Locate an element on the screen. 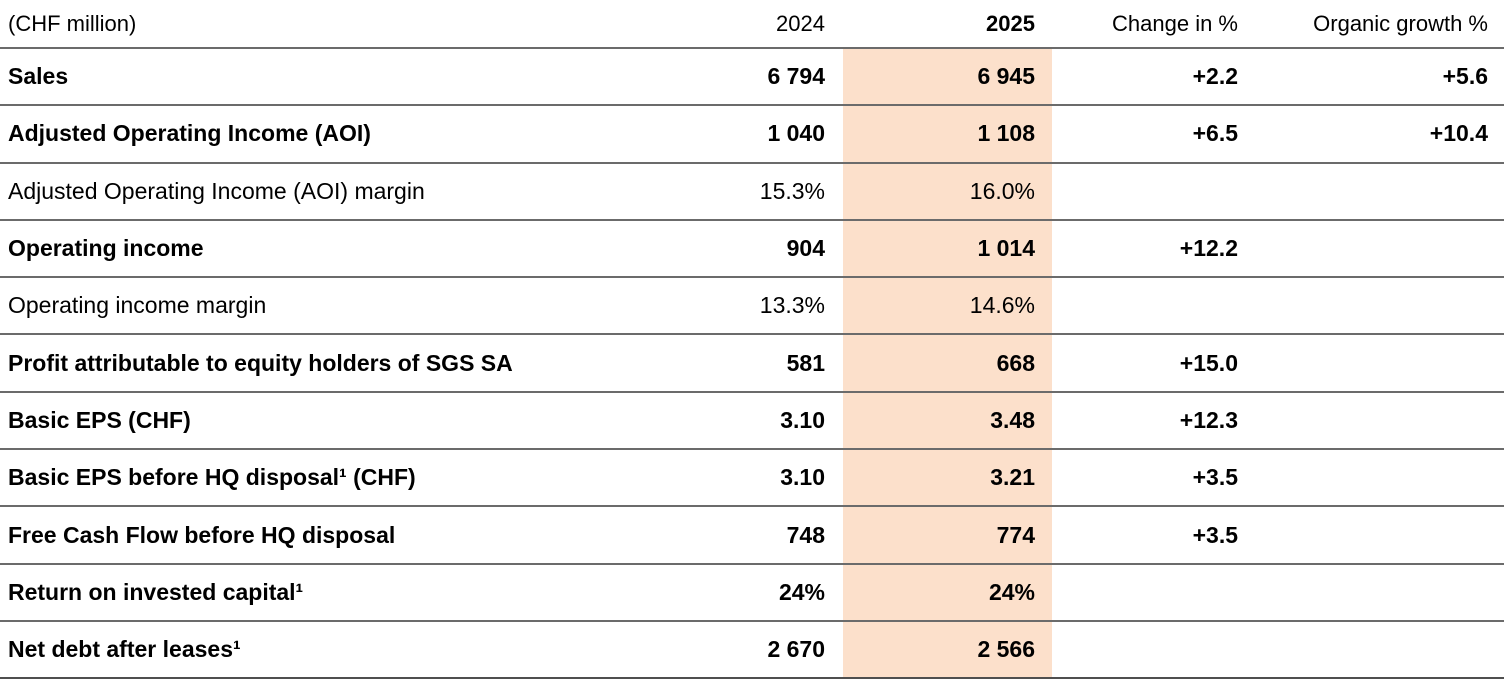  value-change: +2.2 is located at coordinates (1215, 76).